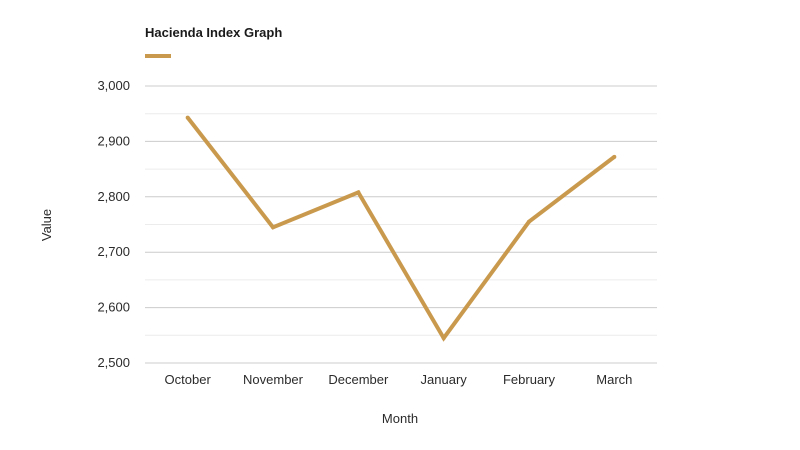 The width and height of the screenshot is (800, 450). What do you see at coordinates (444, 379) in the screenshot?
I see `x-tick-label: January` at bounding box center [444, 379].